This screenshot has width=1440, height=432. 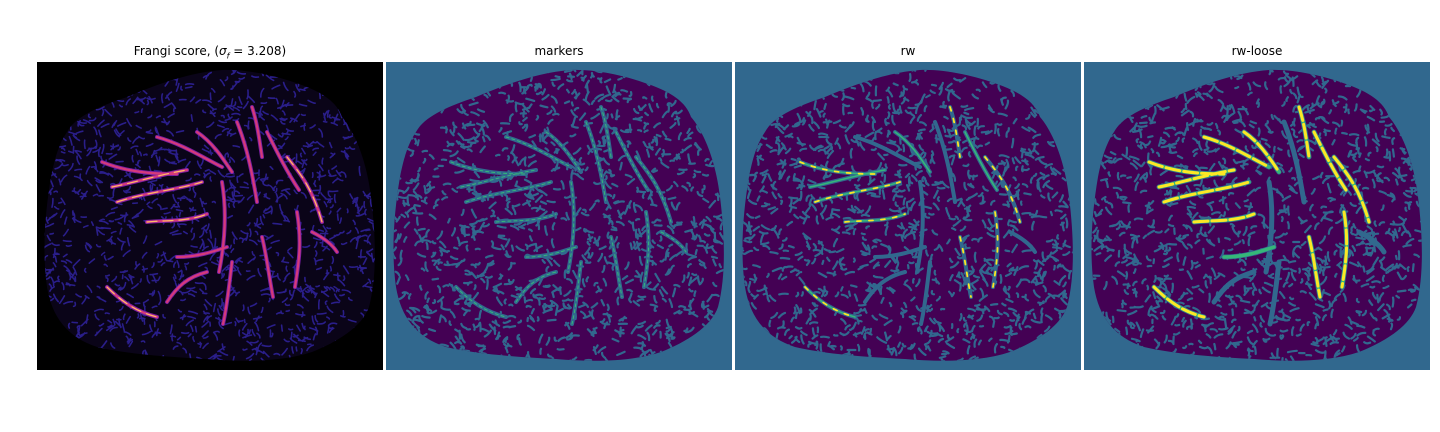 What do you see at coordinates (210, 52) in the screenshot?
I see `panel-title-frangi: Frangi score, (σf = 3.208)` at bounding box center [210, 52].